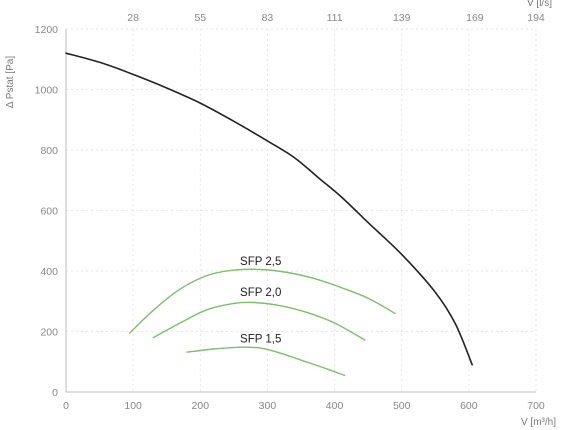 This screenshot has width=561, height=430. I want to click on x-axis-title: V [m³/h], so click(538, 422).